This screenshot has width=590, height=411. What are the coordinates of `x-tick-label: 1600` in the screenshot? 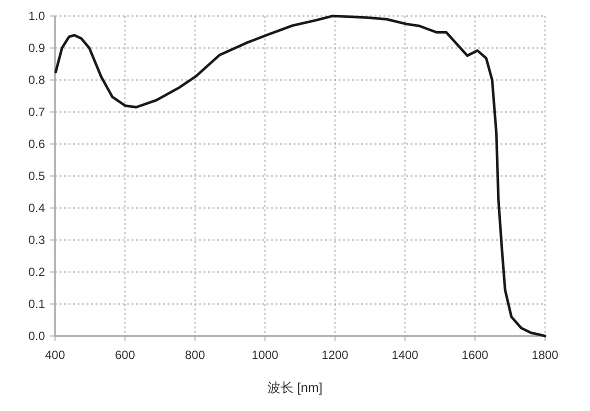 It's located at (475, 355).